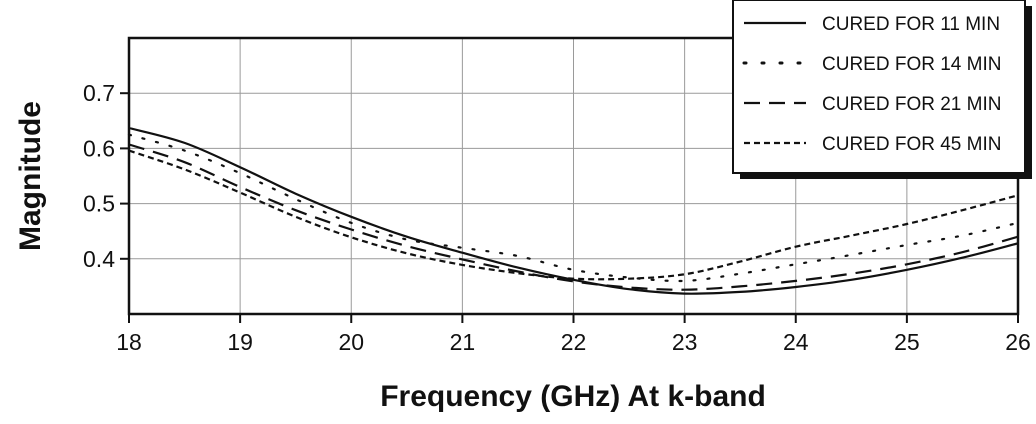  Describe the element at coordinates (796, 342) in the screenshot. I see `x-tick-label: 24` at that location.